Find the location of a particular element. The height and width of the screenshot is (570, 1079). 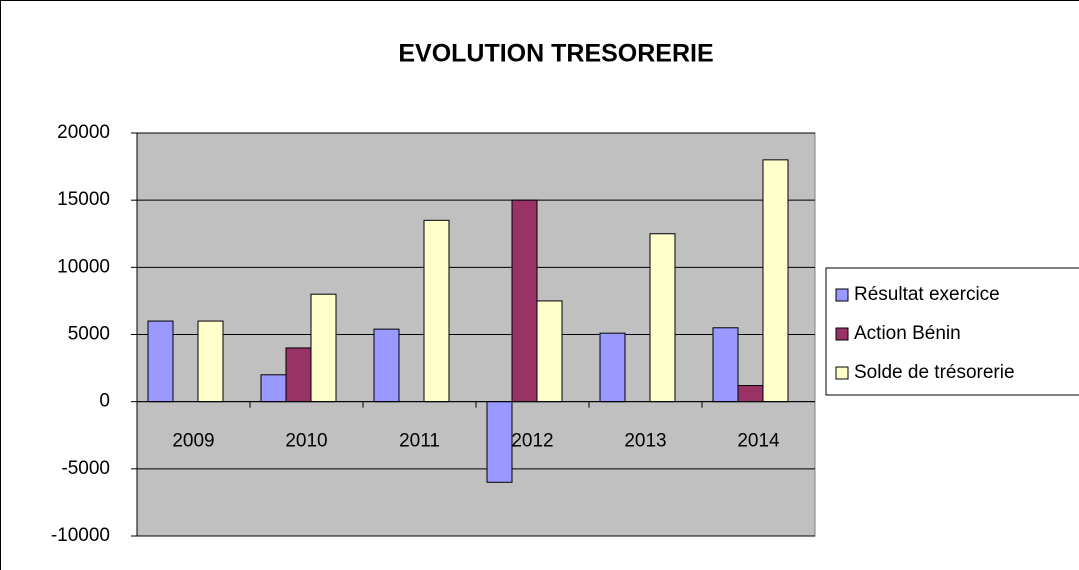

chart-title: EVOLUTION TRESORERIE is located at coordinates (555, 54).